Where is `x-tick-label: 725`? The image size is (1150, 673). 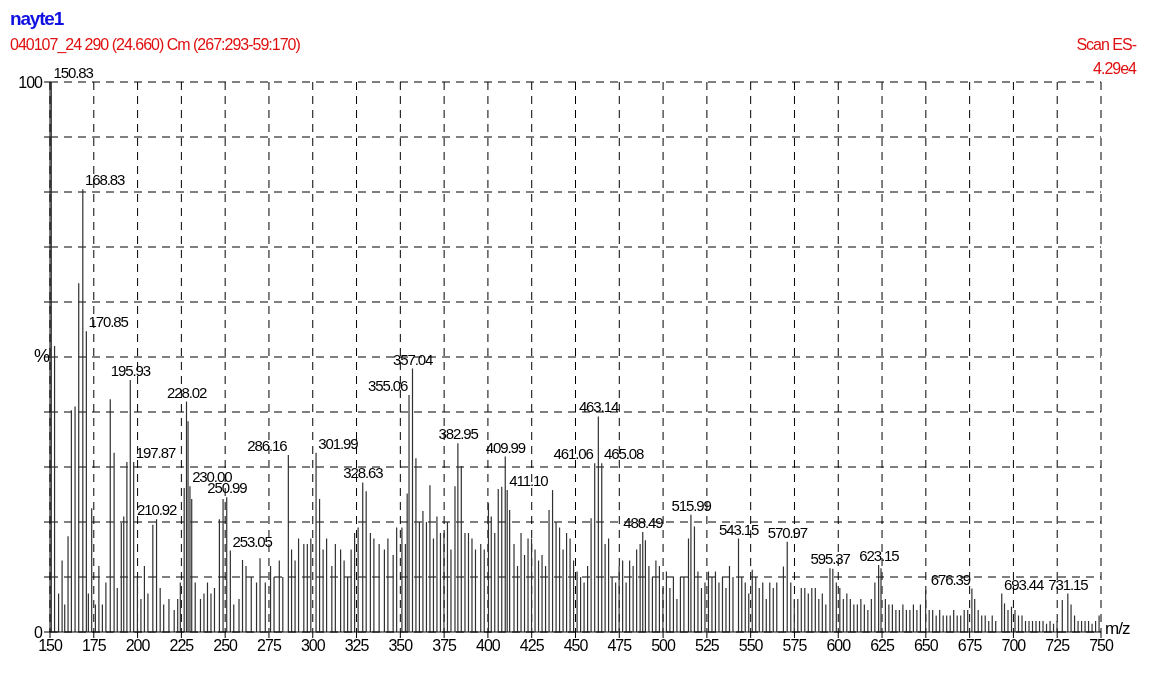
x-tick-label: 725 is located at coordinates (1058, 646).